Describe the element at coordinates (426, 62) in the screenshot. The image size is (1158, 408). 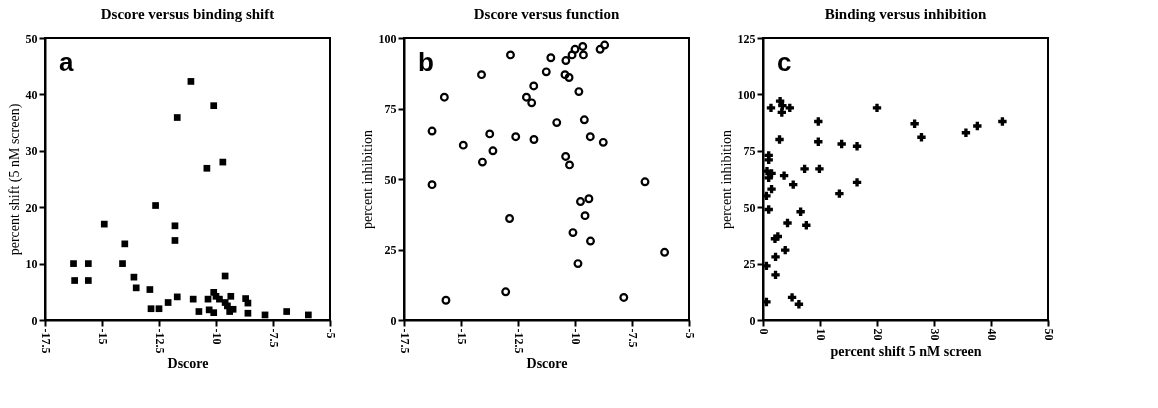
I see `annotation: b` at that location.